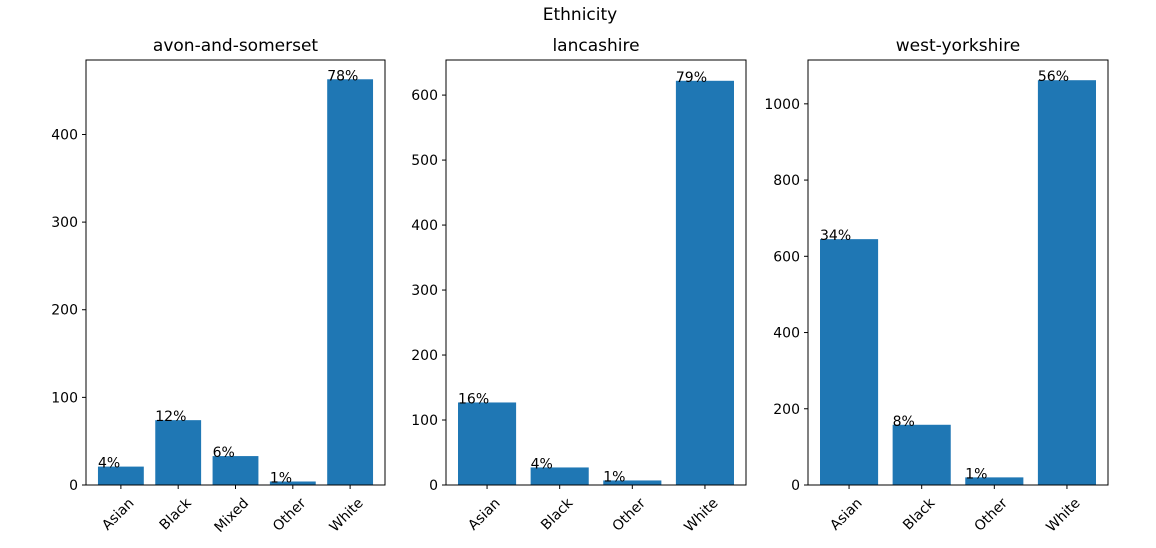 Image resolution: width=1156 pixels, height=548 pixels. Describe the element at coordinates (595, 46) in the screenshot. I see `panel-title: lancashire` at that location.